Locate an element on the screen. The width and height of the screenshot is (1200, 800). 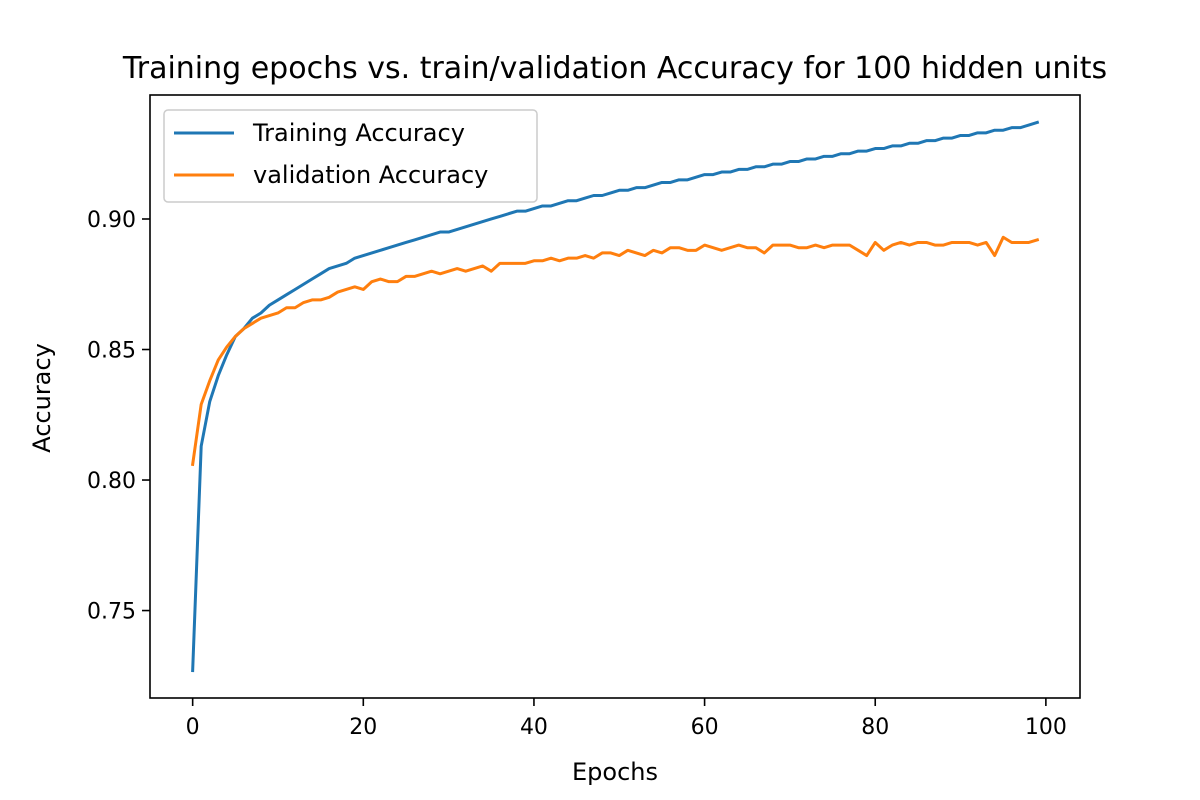
x-tick-label: 80 is located at coordinates (875, 727).